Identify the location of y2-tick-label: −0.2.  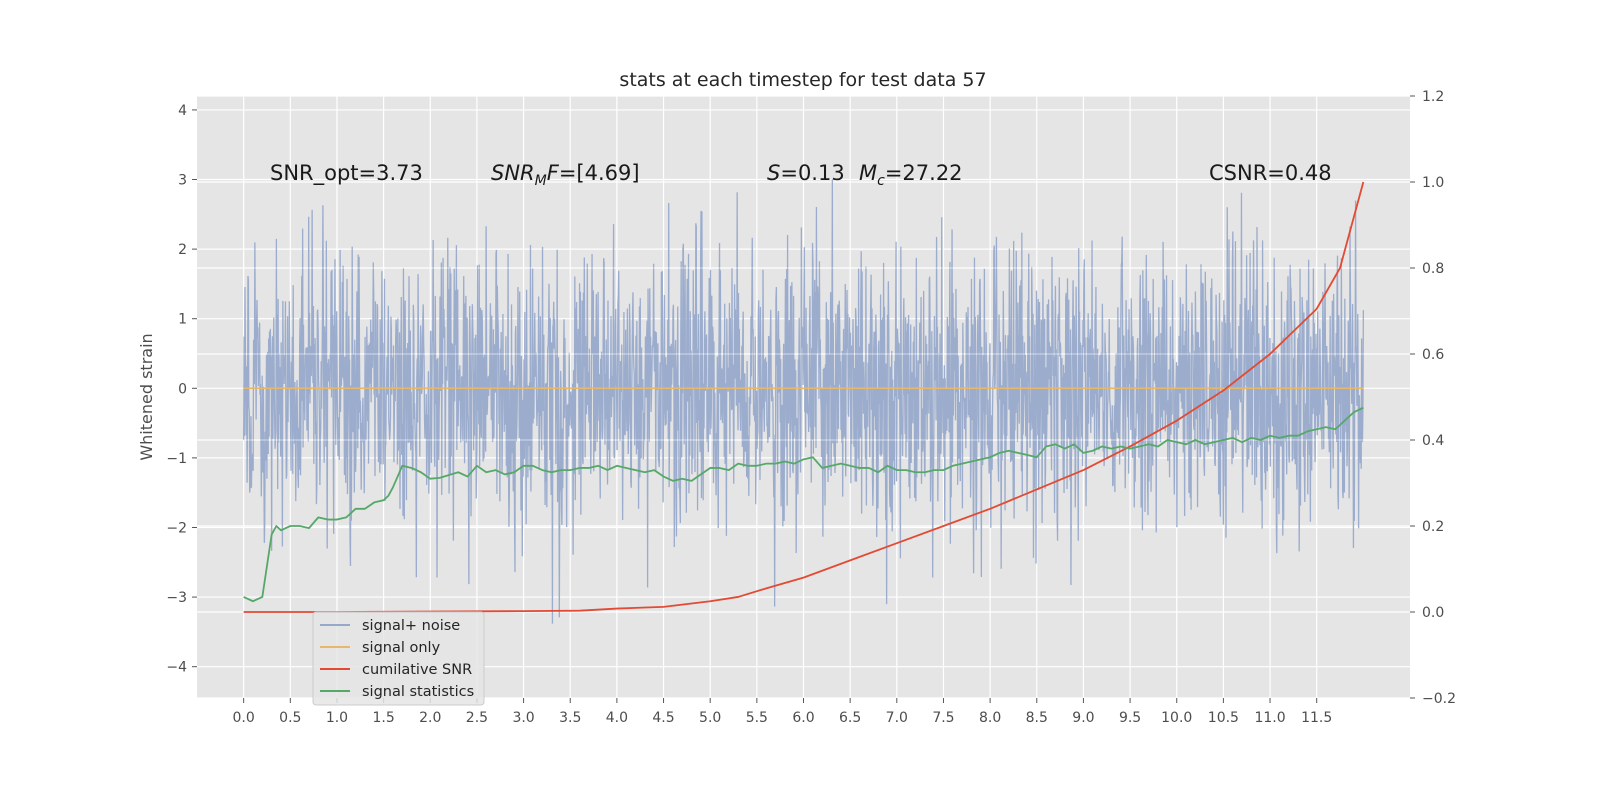
(1439, 699).